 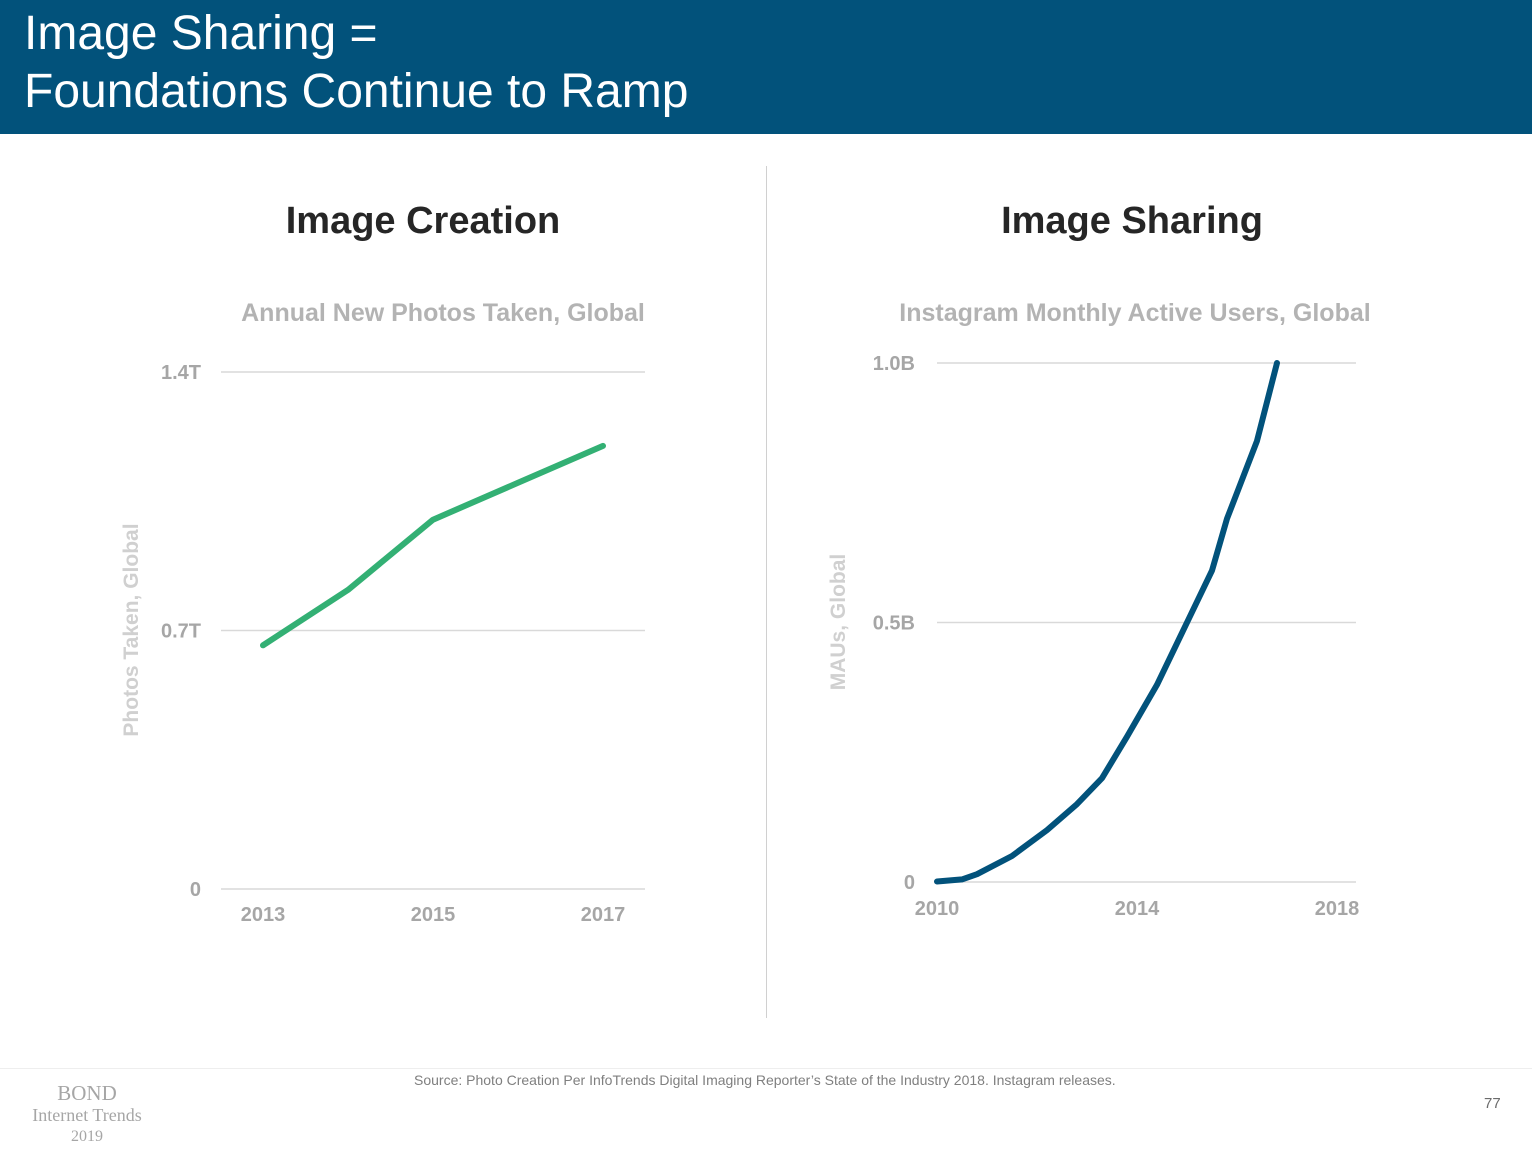 What do you see at coordinates (937, 909) in the screenshot?
I see `right-x-tick-label: 2010` at bounding box center [937, 909].